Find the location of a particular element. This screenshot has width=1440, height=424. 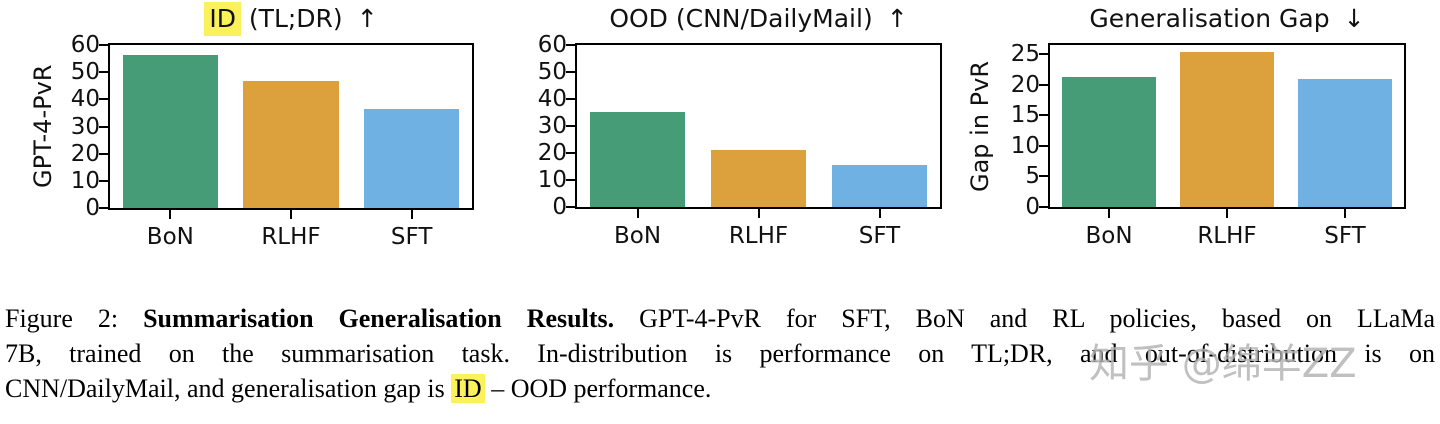

title-text: (TL;DR) is located at coordinates (291, 18).